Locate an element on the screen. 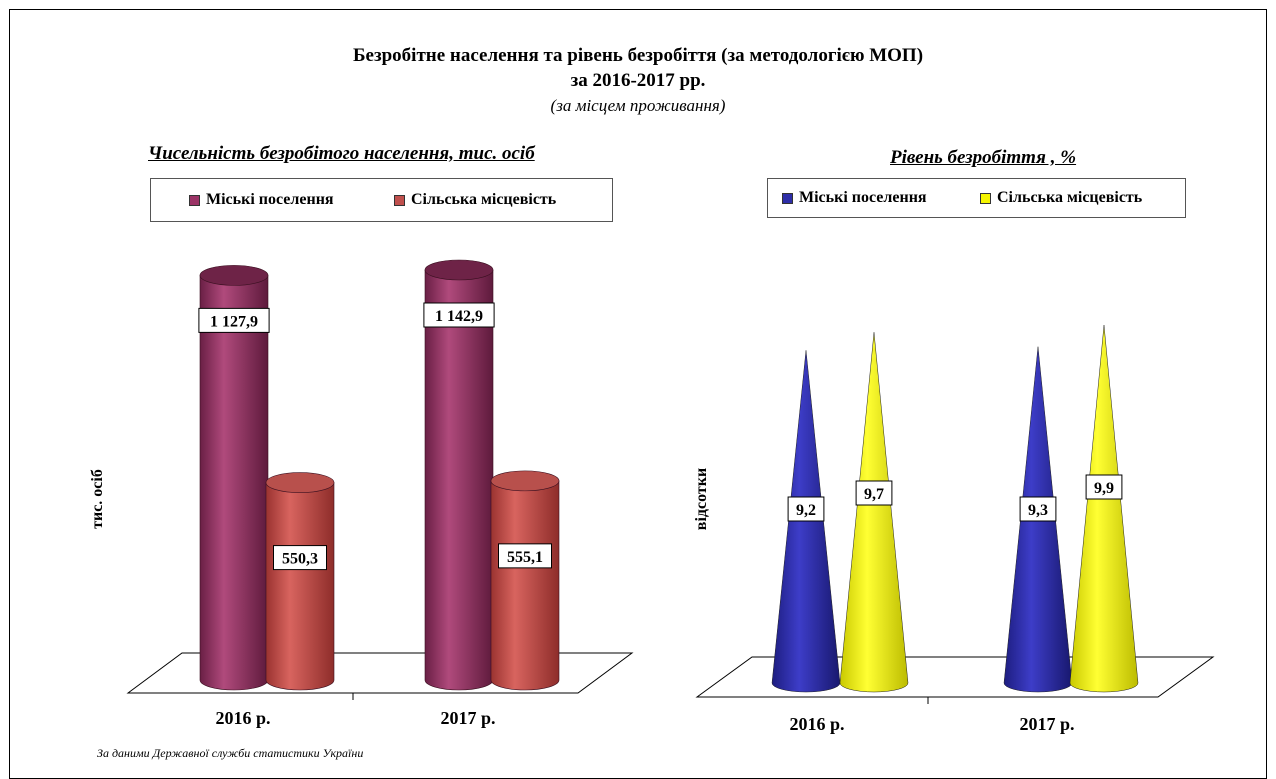 The image size is (1276, 779). chart2-data-label: 9,3 is located at coordinates (1038, 510).